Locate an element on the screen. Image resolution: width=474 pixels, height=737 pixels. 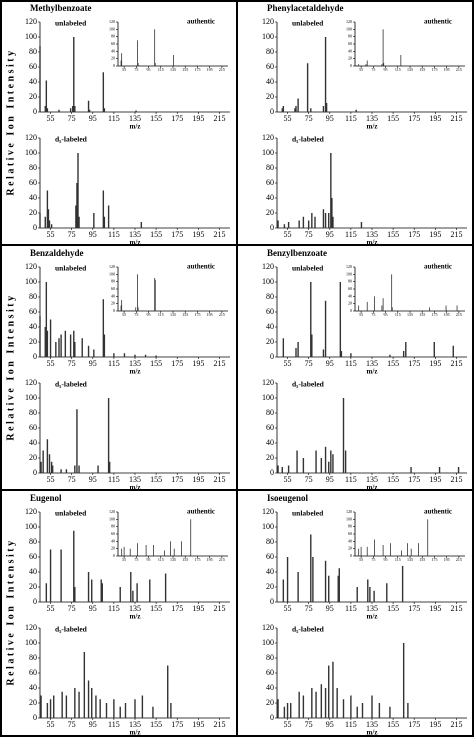
panel-title: Benzaldehyde is located at coordinates (57, 253).